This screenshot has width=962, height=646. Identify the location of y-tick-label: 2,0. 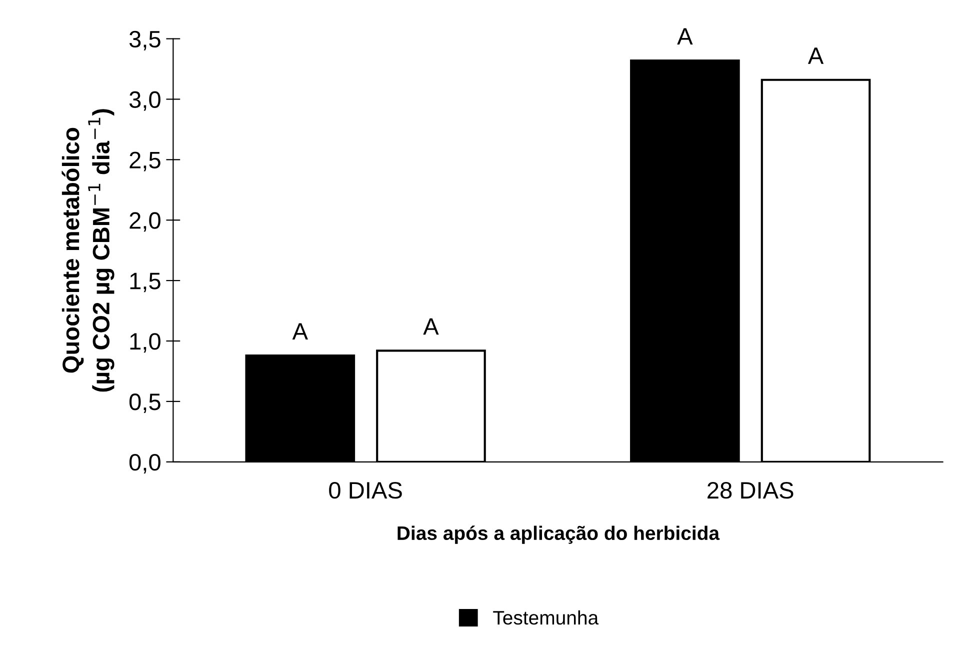
(145, 222).